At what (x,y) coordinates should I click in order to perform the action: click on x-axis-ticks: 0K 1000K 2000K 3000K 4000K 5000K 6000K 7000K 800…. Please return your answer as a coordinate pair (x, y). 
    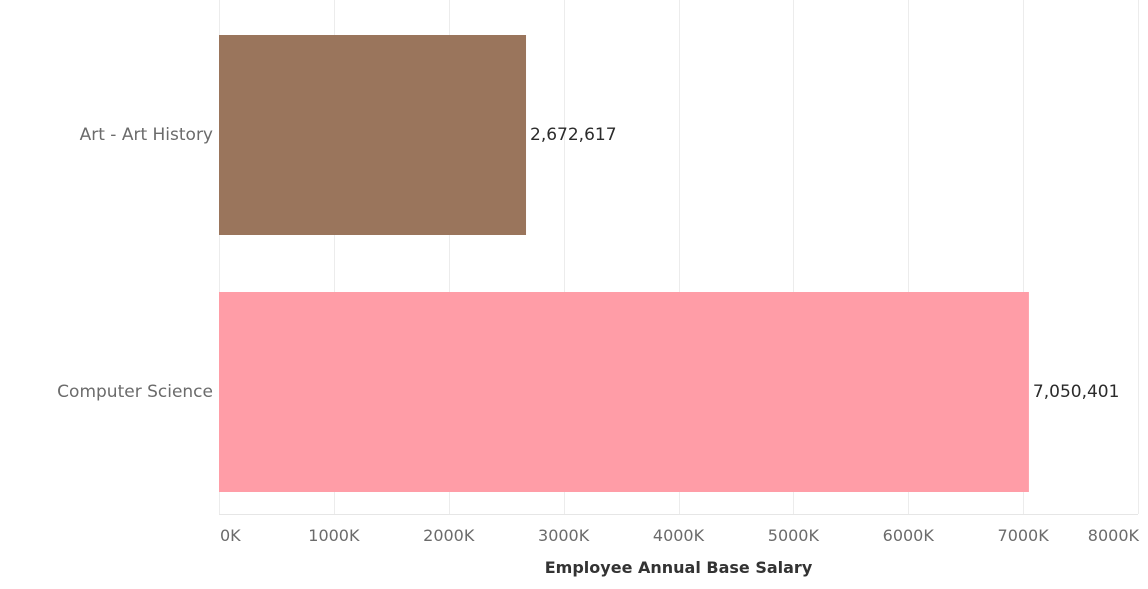
    Looking at the image, I should click on (680, 535).